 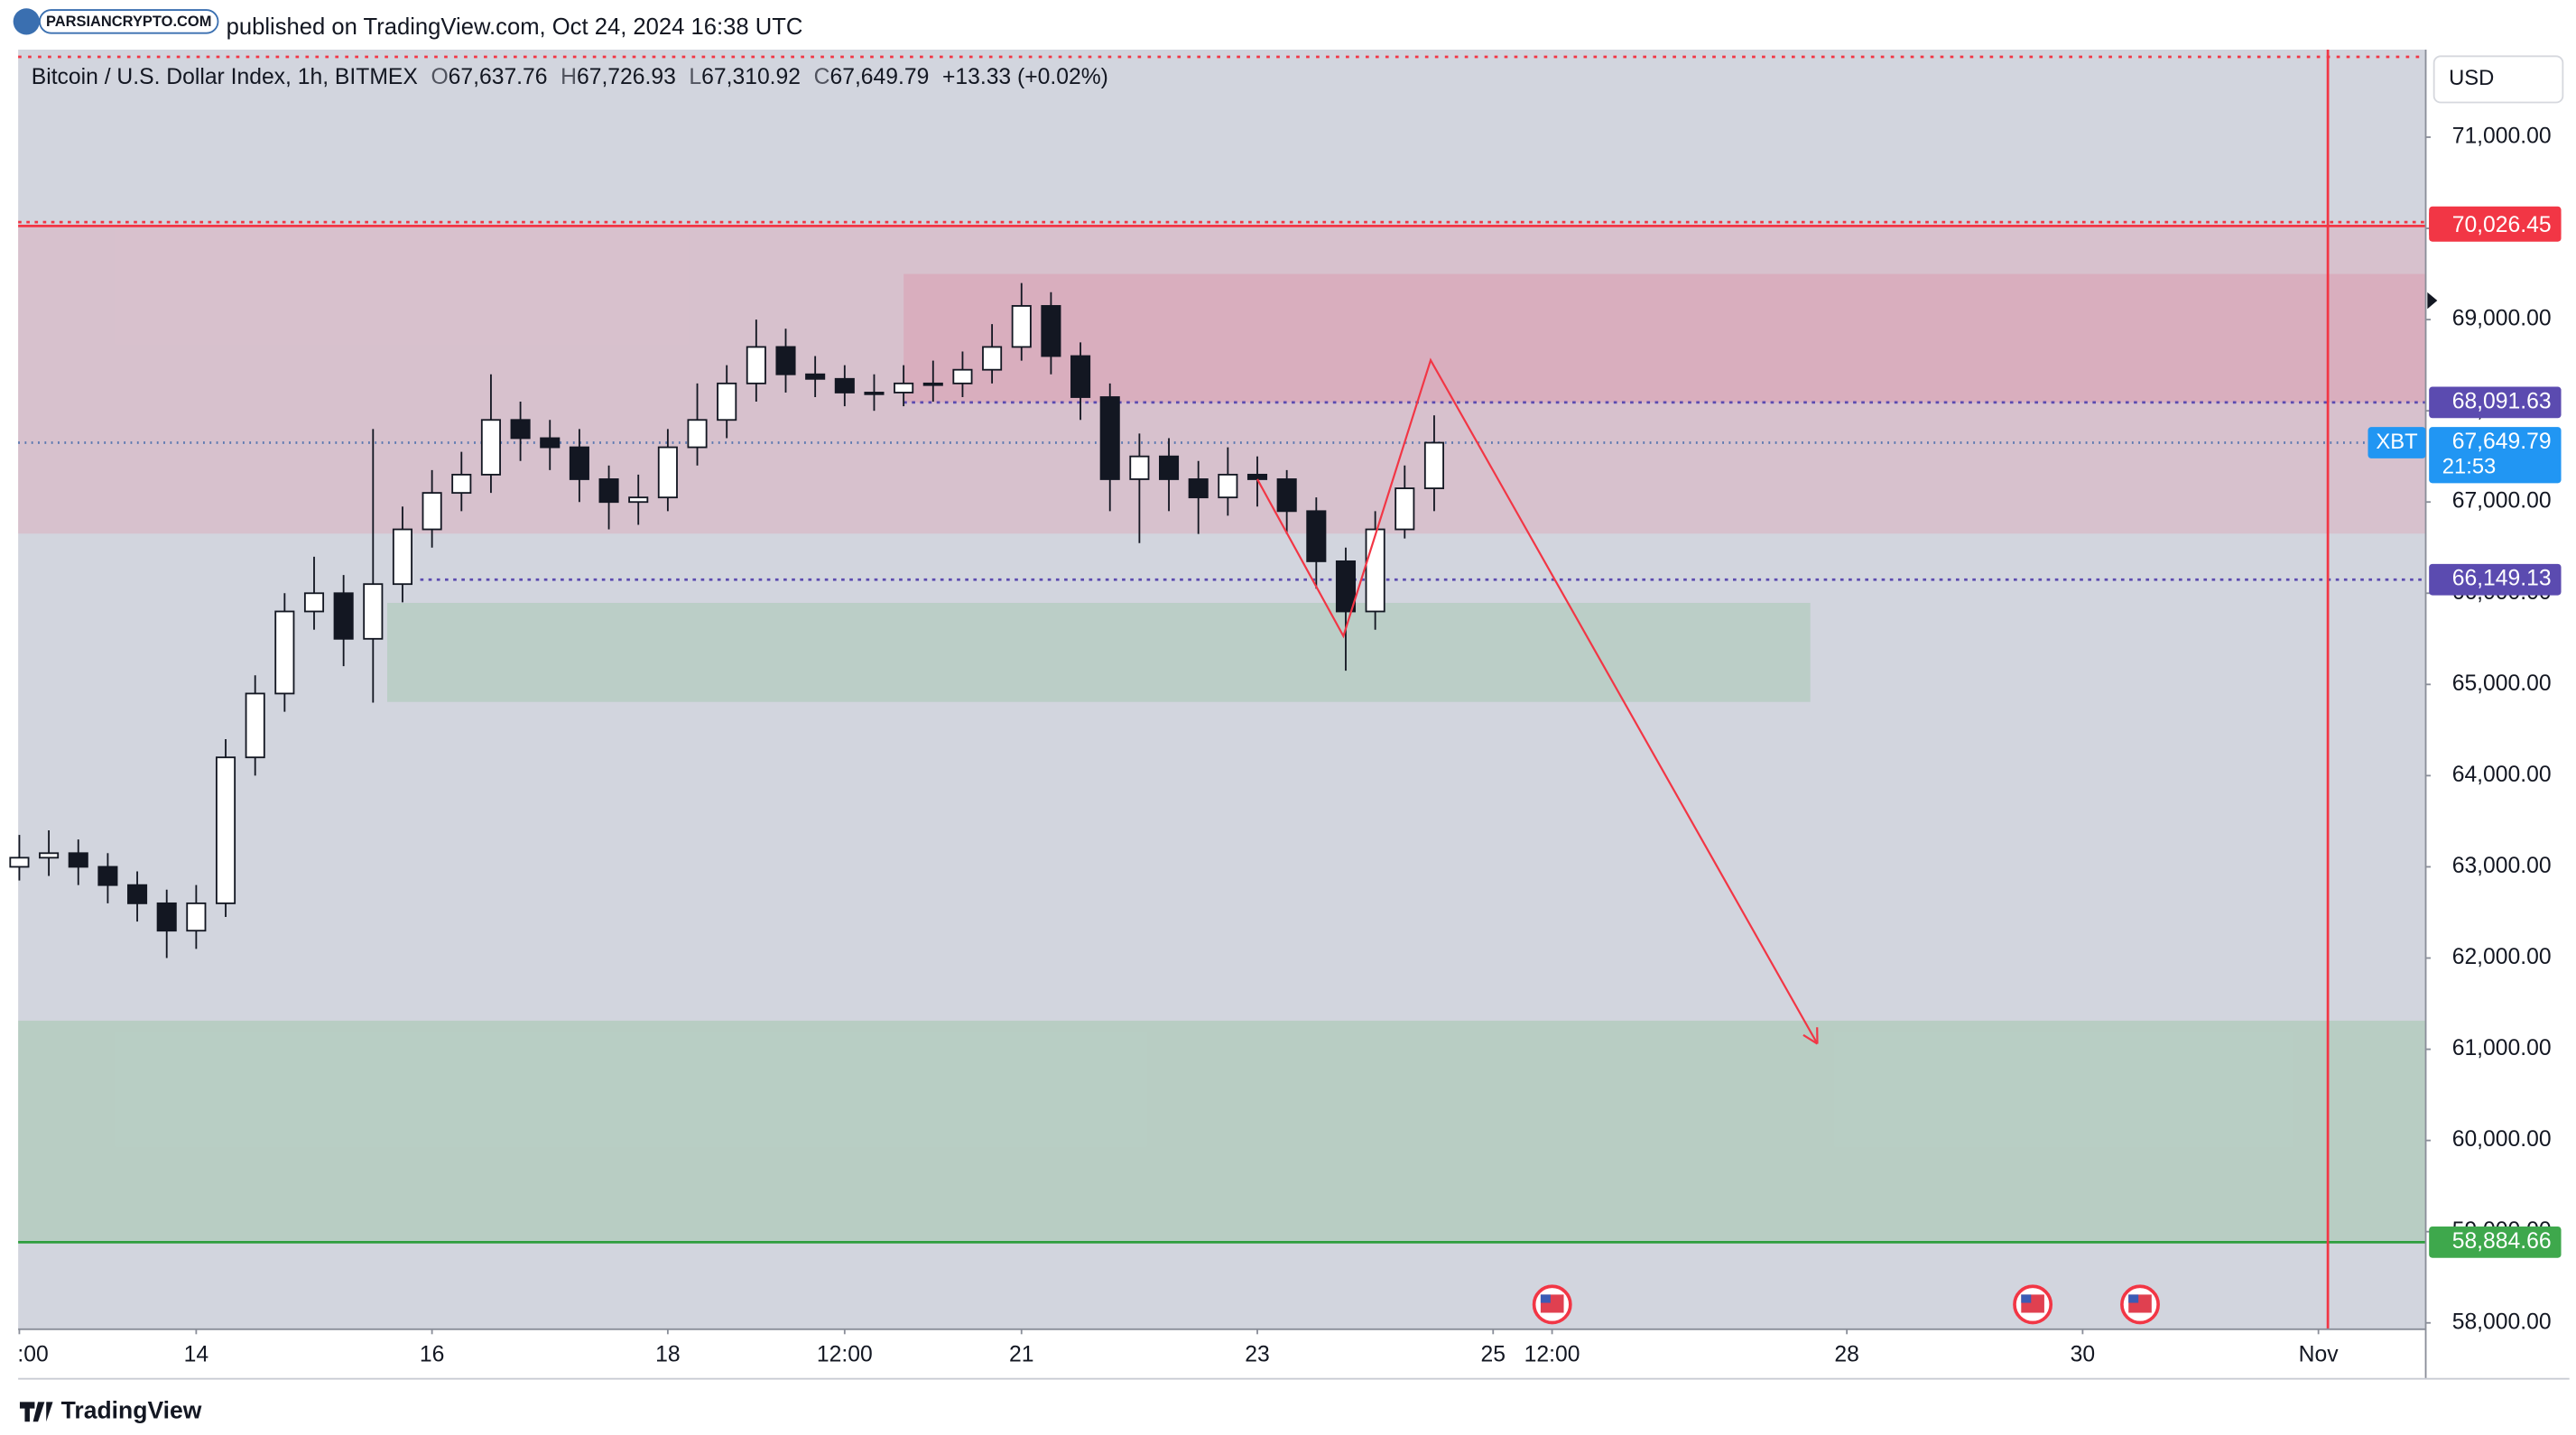 I want to click on y-tick-label: 62,000.00, so click(x=2502, y=957).